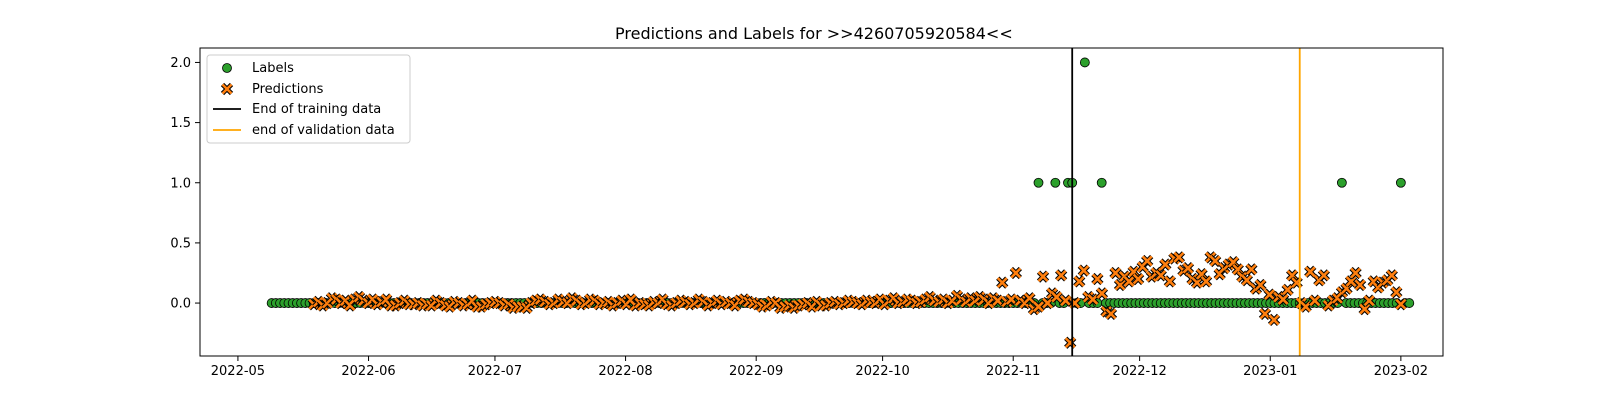 The height and width of the screenshot is (400, 1600). Describe the element at coordinates (1139, 371) in the screenshot. I see `x-tick-label: 2022-12` at that location.